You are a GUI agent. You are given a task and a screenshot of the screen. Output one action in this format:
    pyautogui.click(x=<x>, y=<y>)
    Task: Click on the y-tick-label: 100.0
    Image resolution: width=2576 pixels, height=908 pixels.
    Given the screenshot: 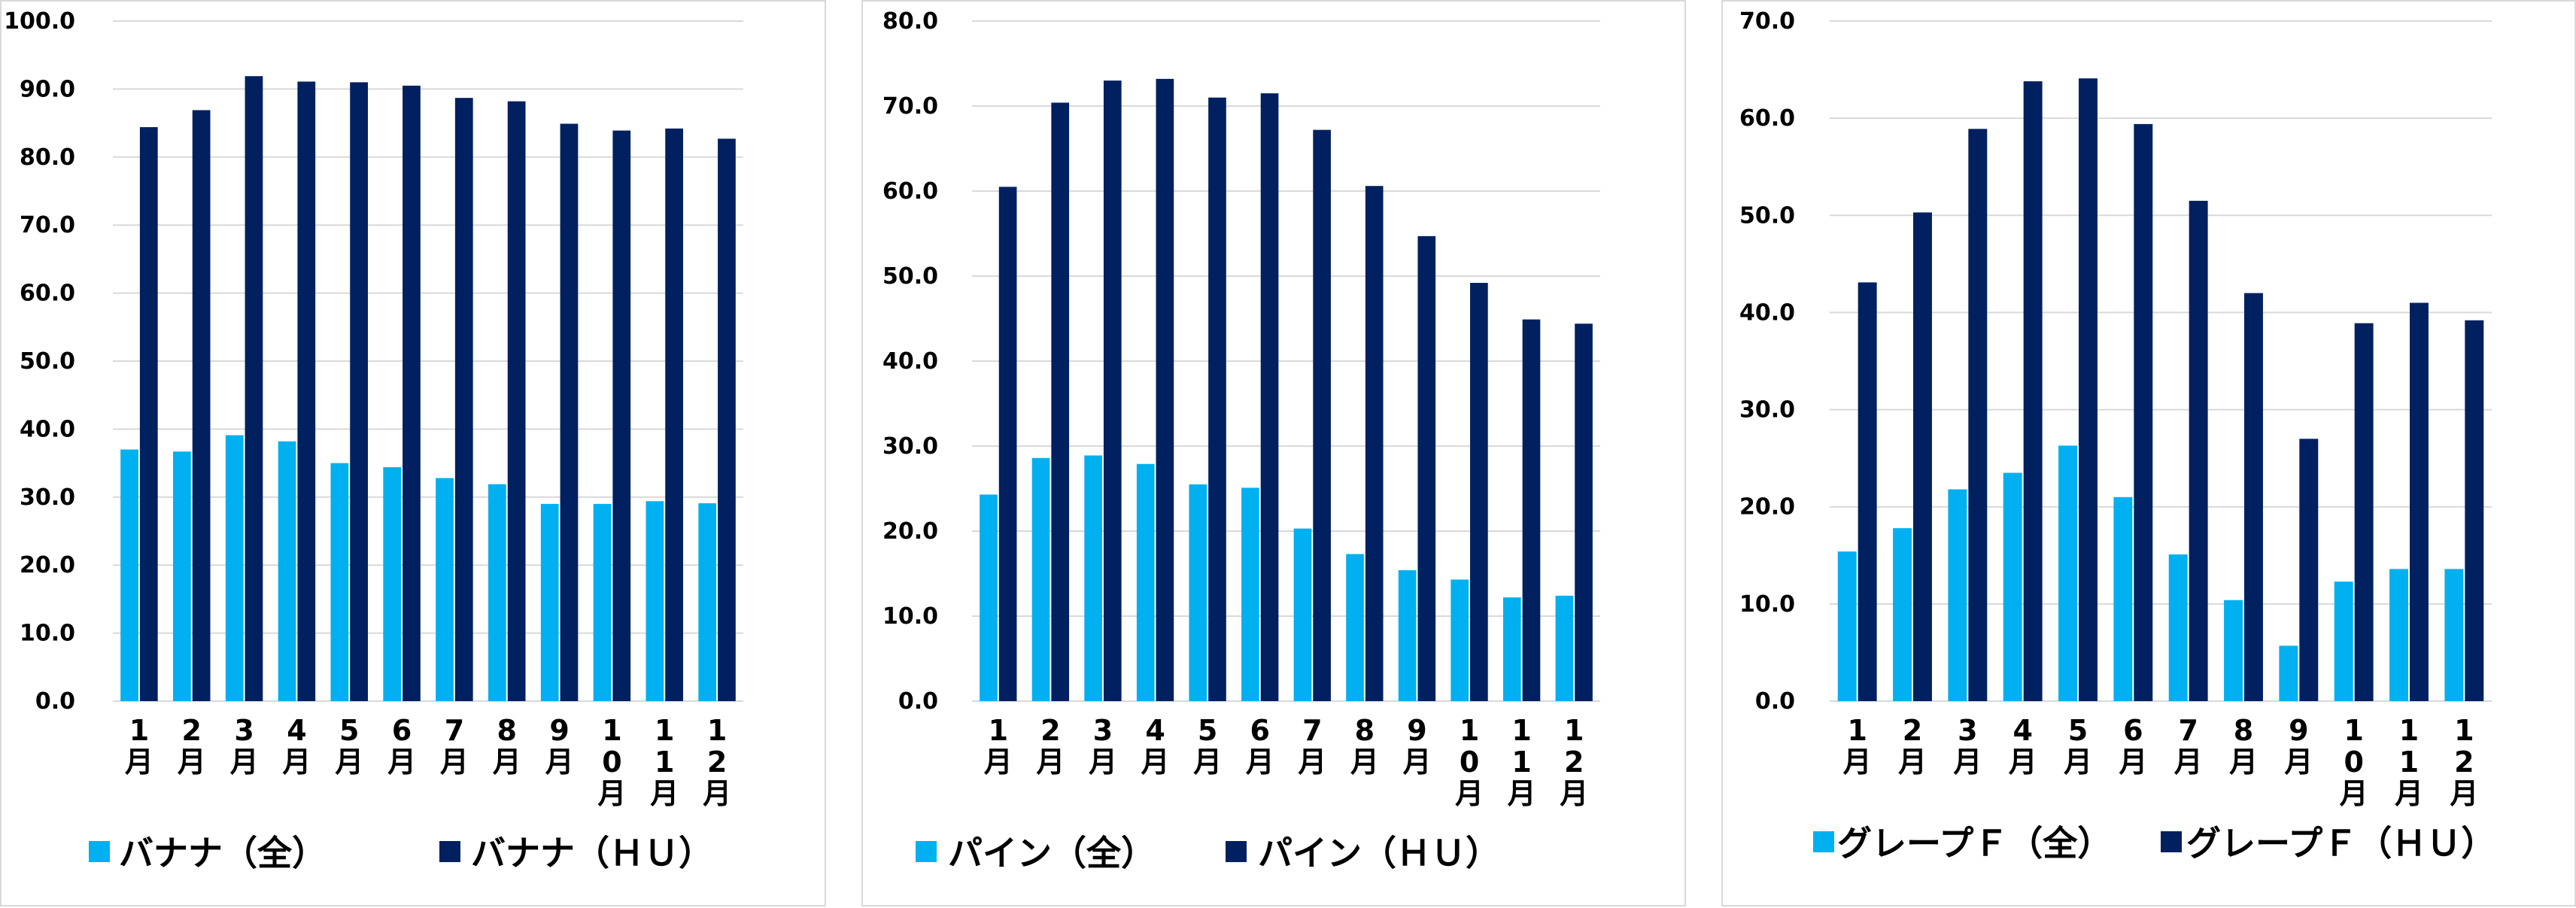 What is the action you would take?
    pyautogui.click(x=39, y=21)
    